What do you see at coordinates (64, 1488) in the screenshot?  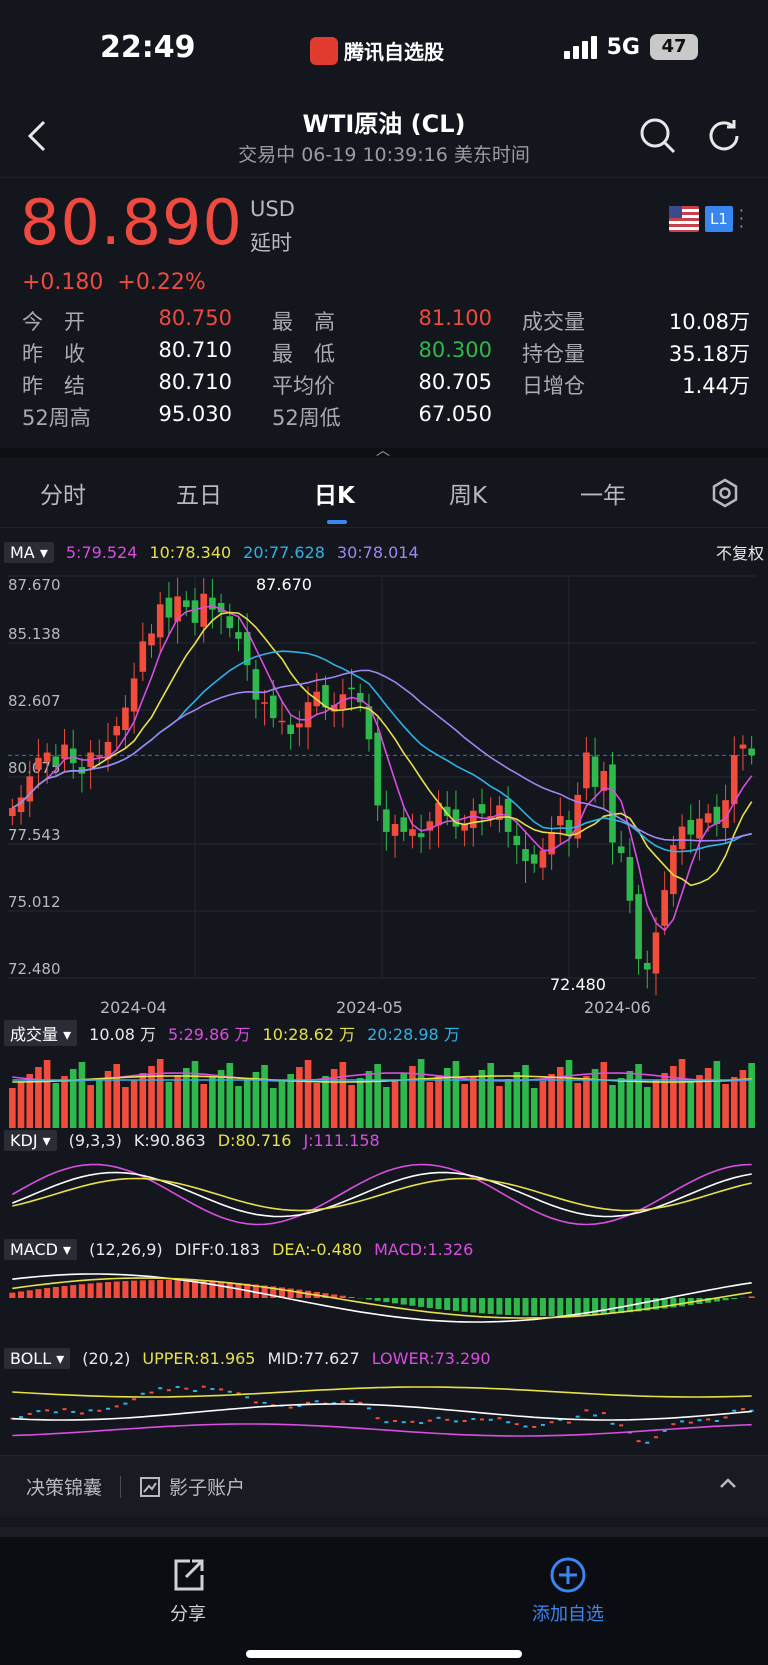 I see `strategy-link: 决策锦囊` at bounding box center [64, 1488].